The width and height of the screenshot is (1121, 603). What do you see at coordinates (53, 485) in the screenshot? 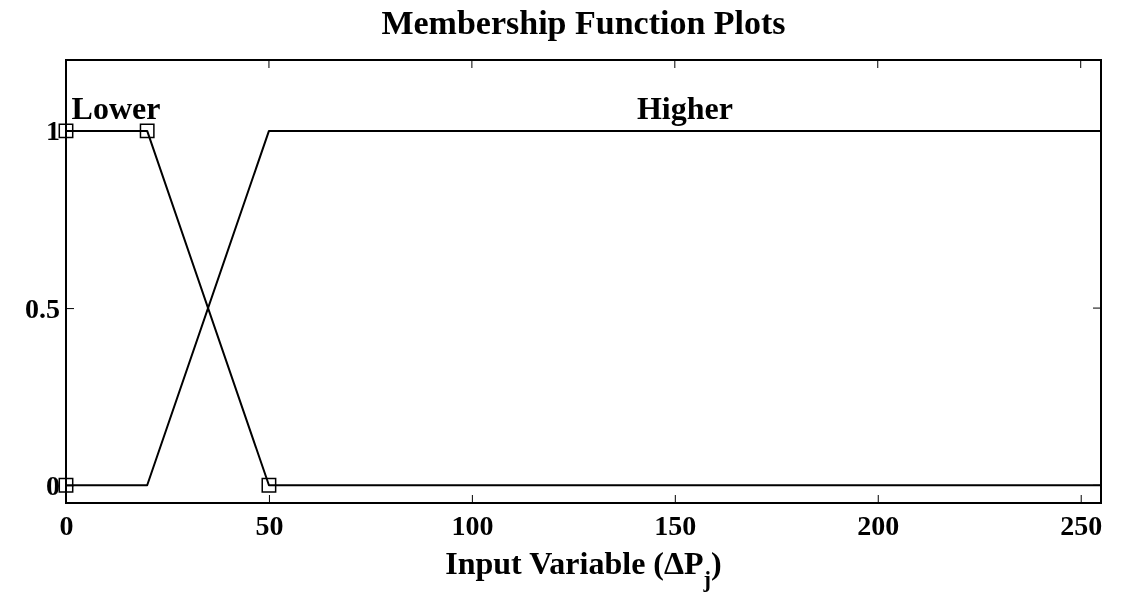
I see `y-tick-label: 0` at bounding box center [53, 485].